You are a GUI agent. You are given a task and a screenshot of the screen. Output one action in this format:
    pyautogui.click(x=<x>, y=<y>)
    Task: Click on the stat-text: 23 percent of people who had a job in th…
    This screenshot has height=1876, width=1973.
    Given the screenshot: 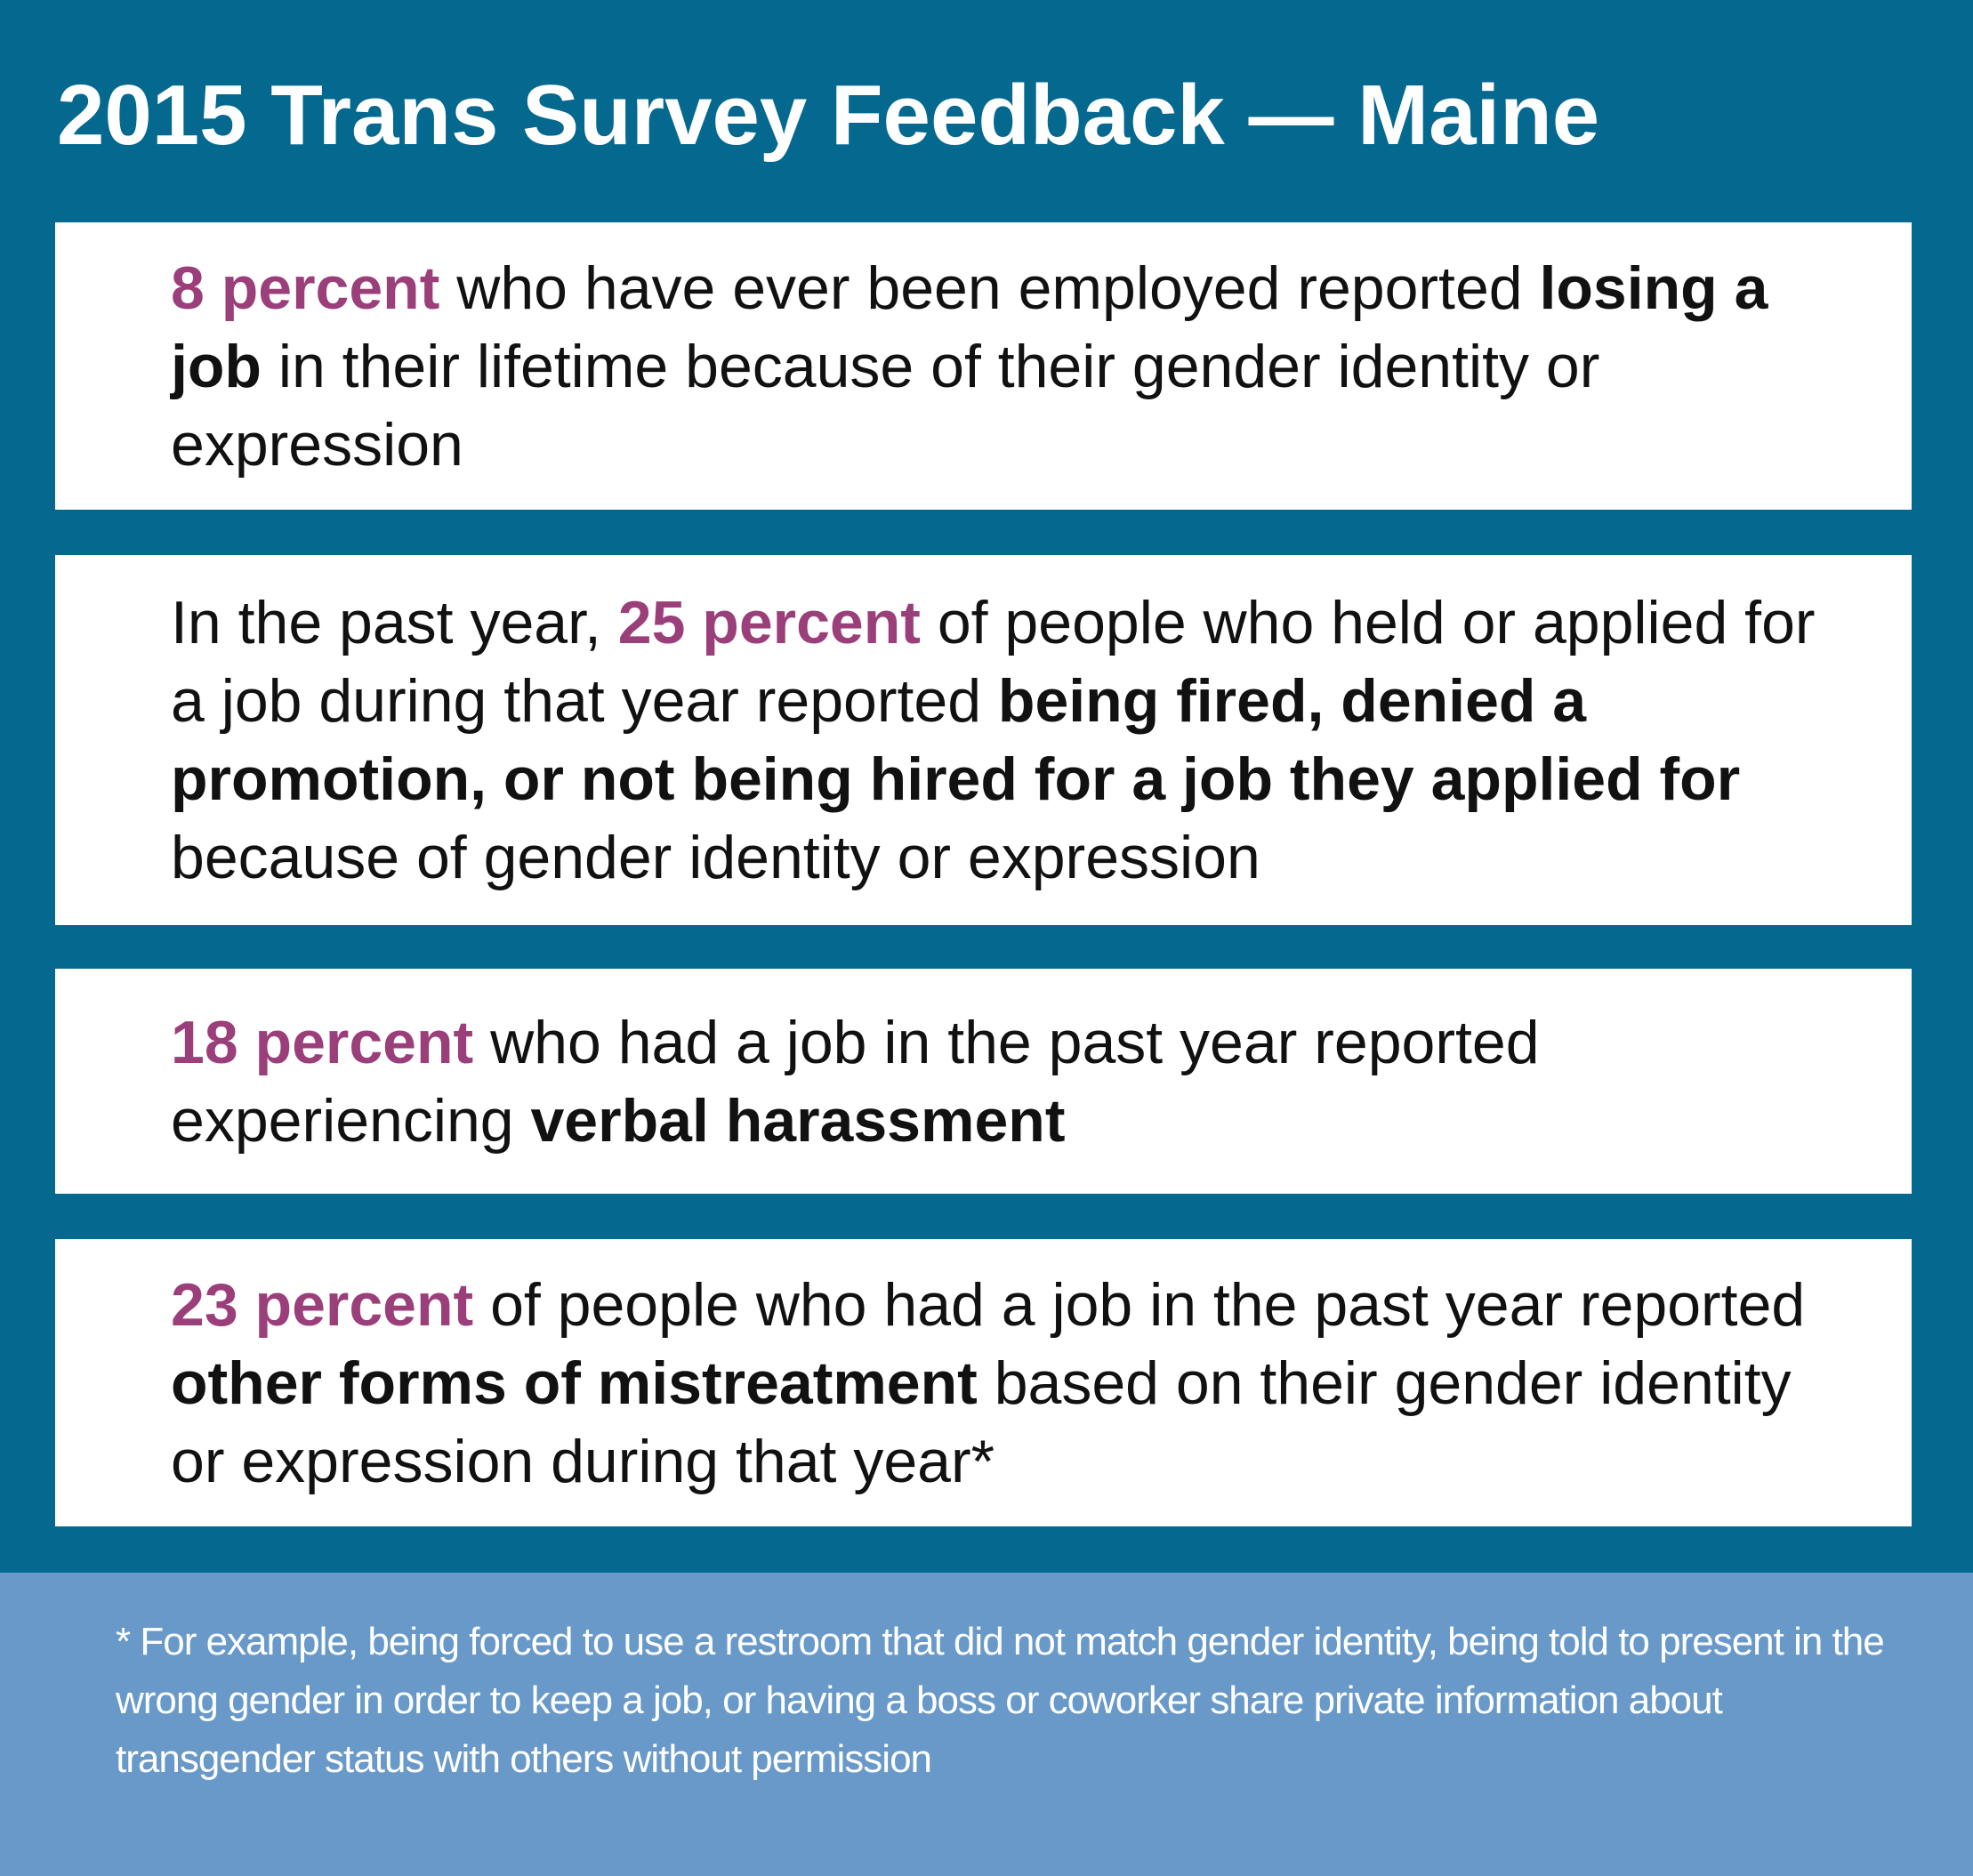 What is the action you would take?
    pyautogui.click(x=1014, y=1383)
    